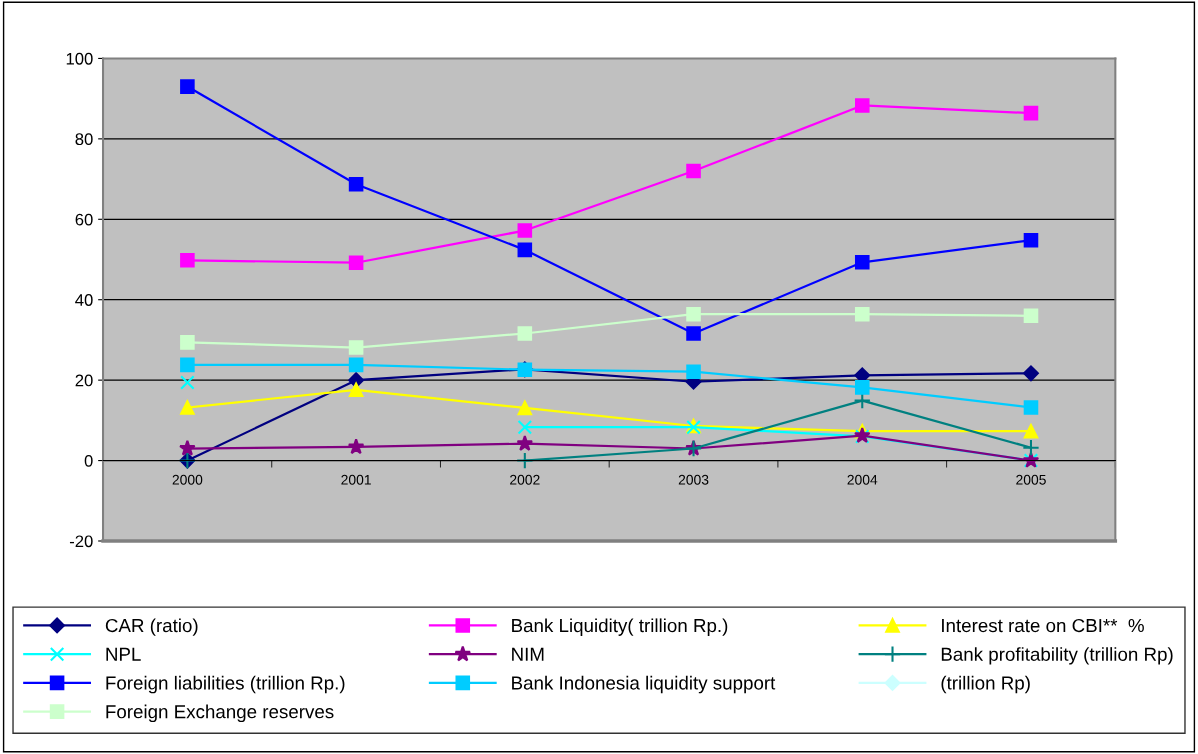 Image resolution: width=1198 pixels, height=754 pixels. Describe the element at coordinates (84, 300) in the screenshot. I see `y-tick-label: 40` at that location.